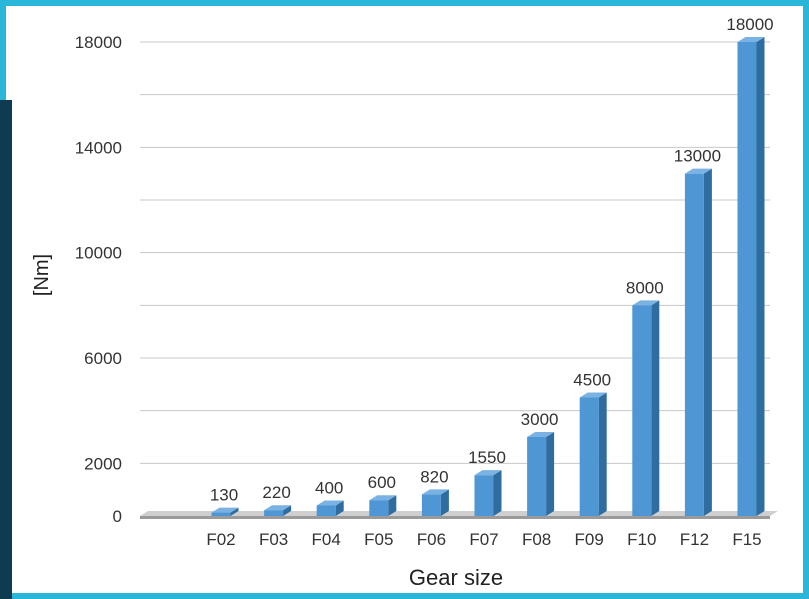 Image resolution: width=809 pixels, height=599 pixels. I want to click on x-tick-label: F03, so click(273, 539).